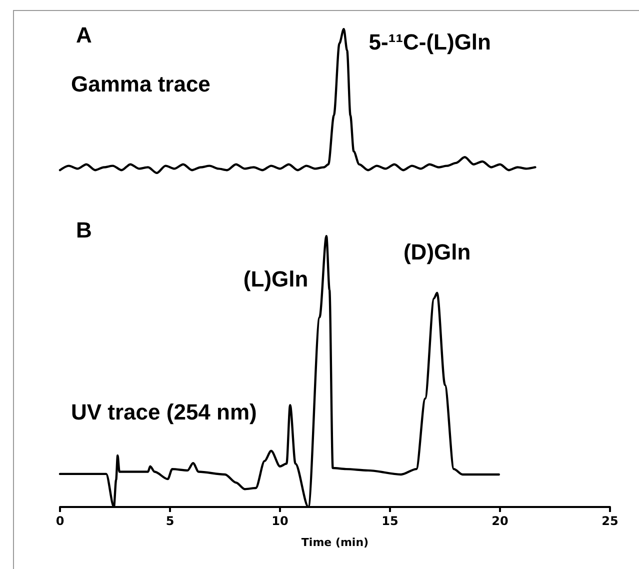 This screenshot has height=569, width=639. I want to click on chart-title: A, so click(84, 35).